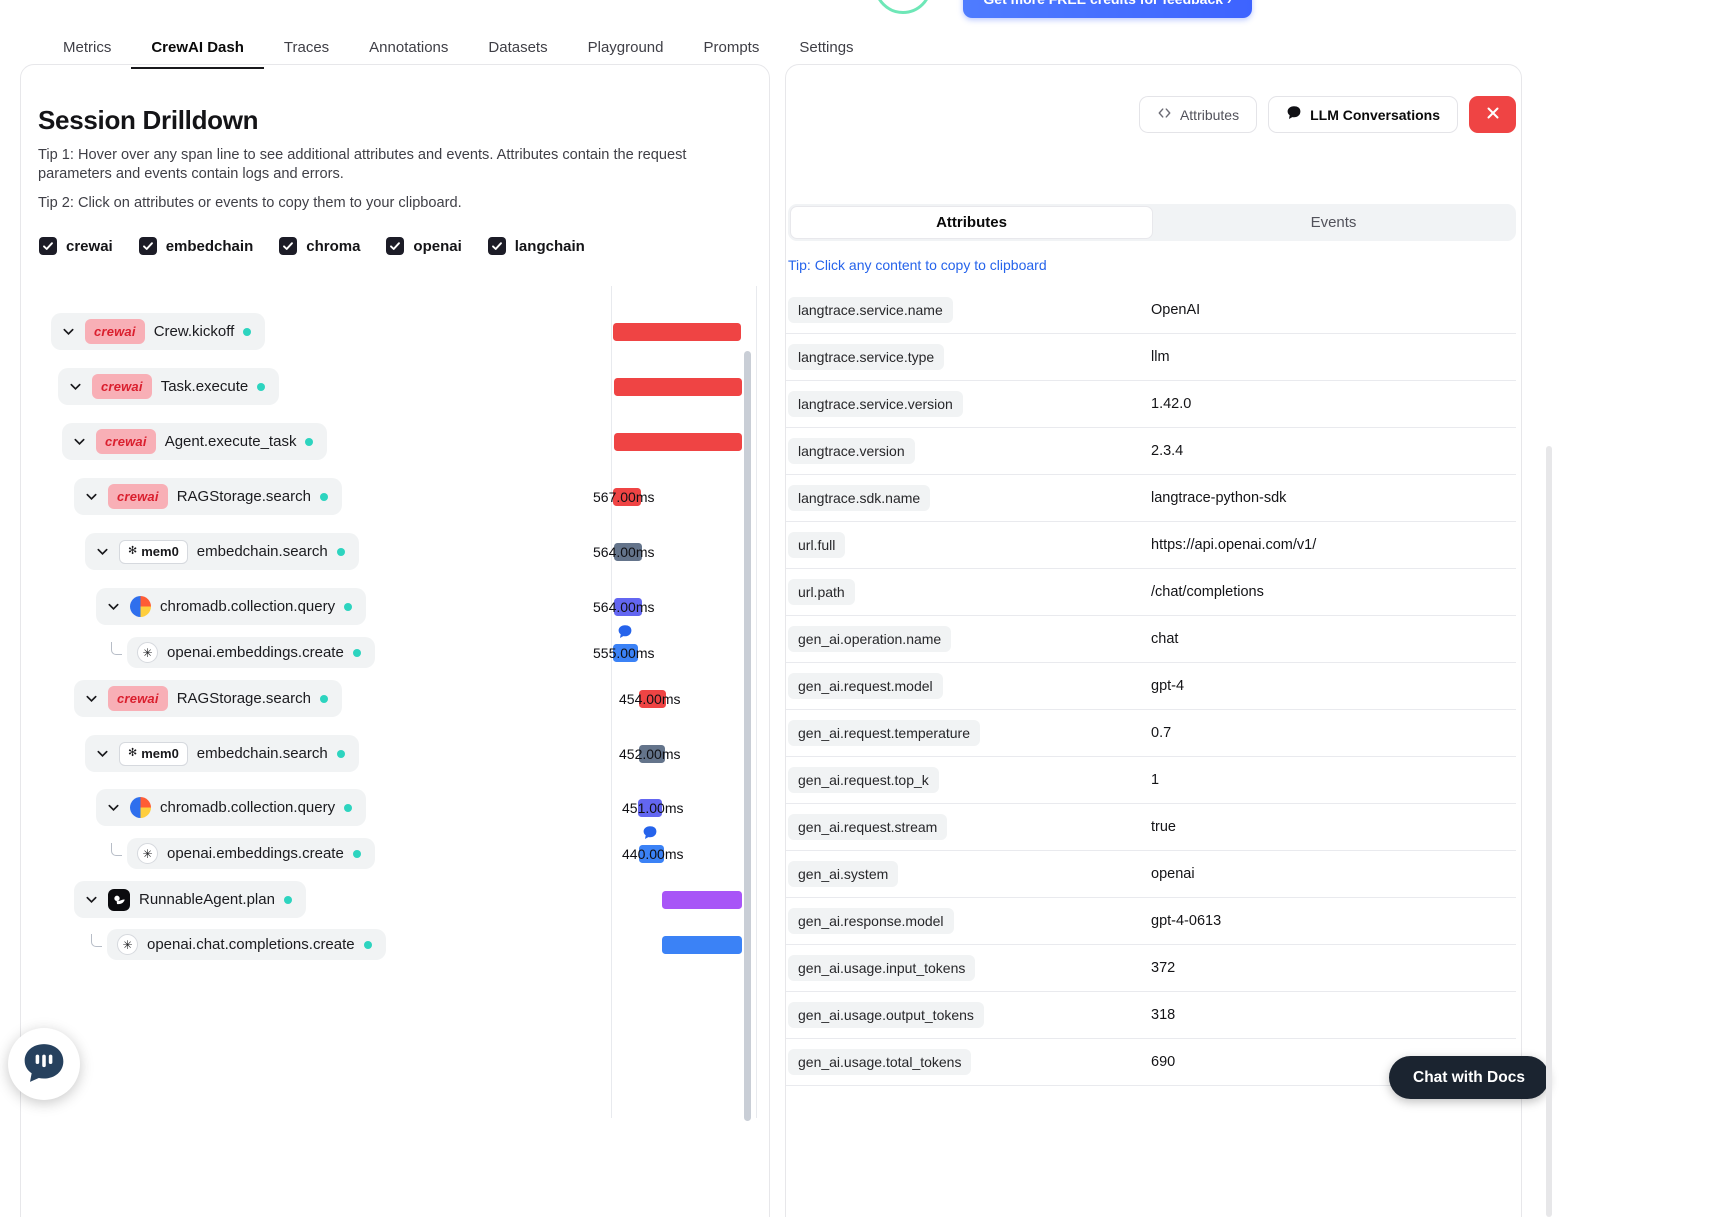  I want to click on attr-value: true, so click(1163, 827).